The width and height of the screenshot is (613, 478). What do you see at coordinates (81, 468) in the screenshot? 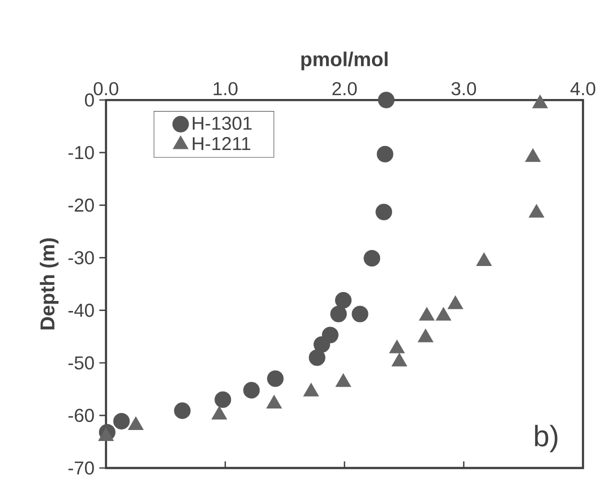
I see `y-tick-label: -70` at bounding box center [81, 468].